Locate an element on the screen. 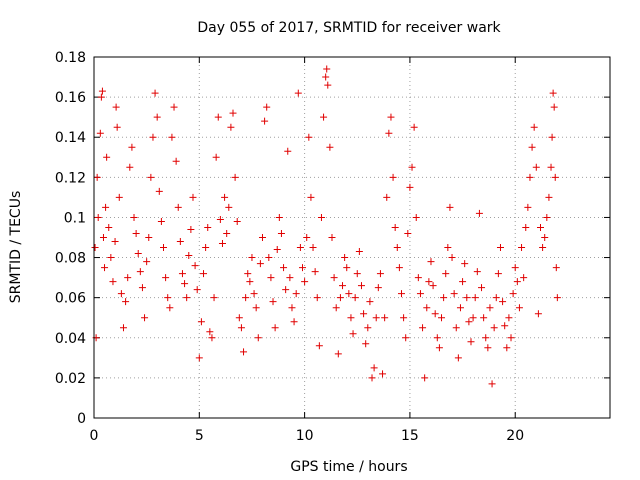  y-tick-label: 0.04 is located at coordinates (70, 339).